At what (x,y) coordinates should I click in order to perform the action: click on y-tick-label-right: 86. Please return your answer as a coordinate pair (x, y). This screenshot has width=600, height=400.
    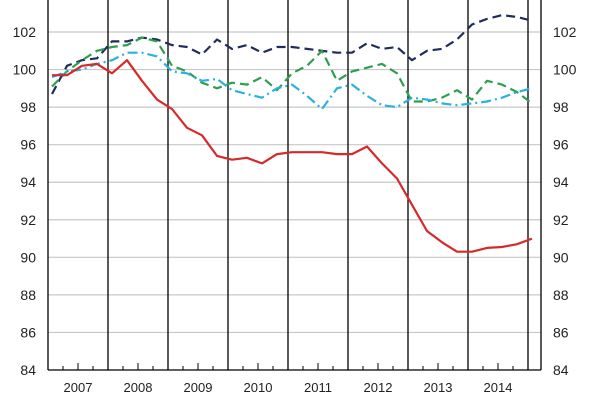
    Looking at the image, I should click on (561, 332).